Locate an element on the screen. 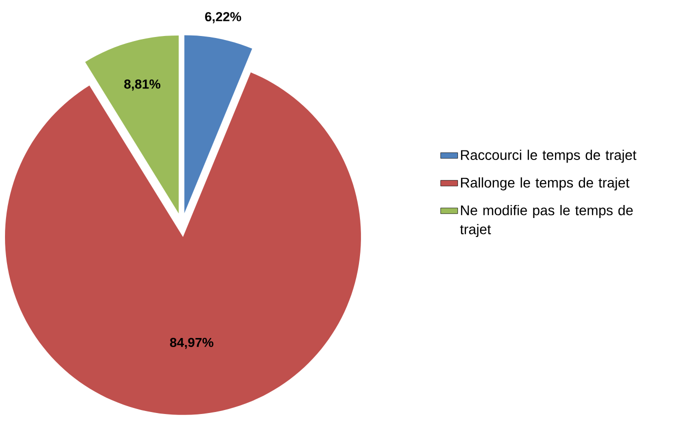 The width and height of the screenshot is (694, 428). data-label: 84,97% is located at coordinates (192, 343).